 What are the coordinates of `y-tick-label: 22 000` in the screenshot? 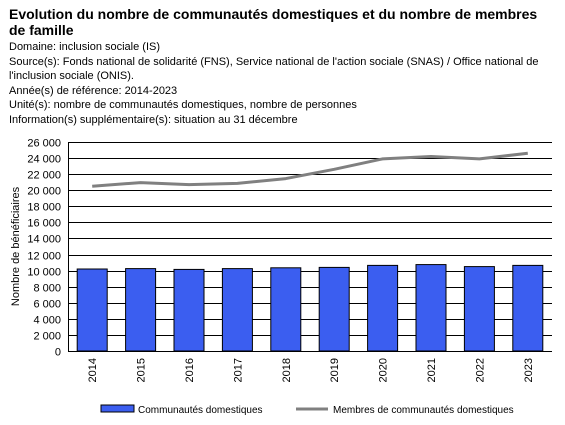 It's located at (44, 176).